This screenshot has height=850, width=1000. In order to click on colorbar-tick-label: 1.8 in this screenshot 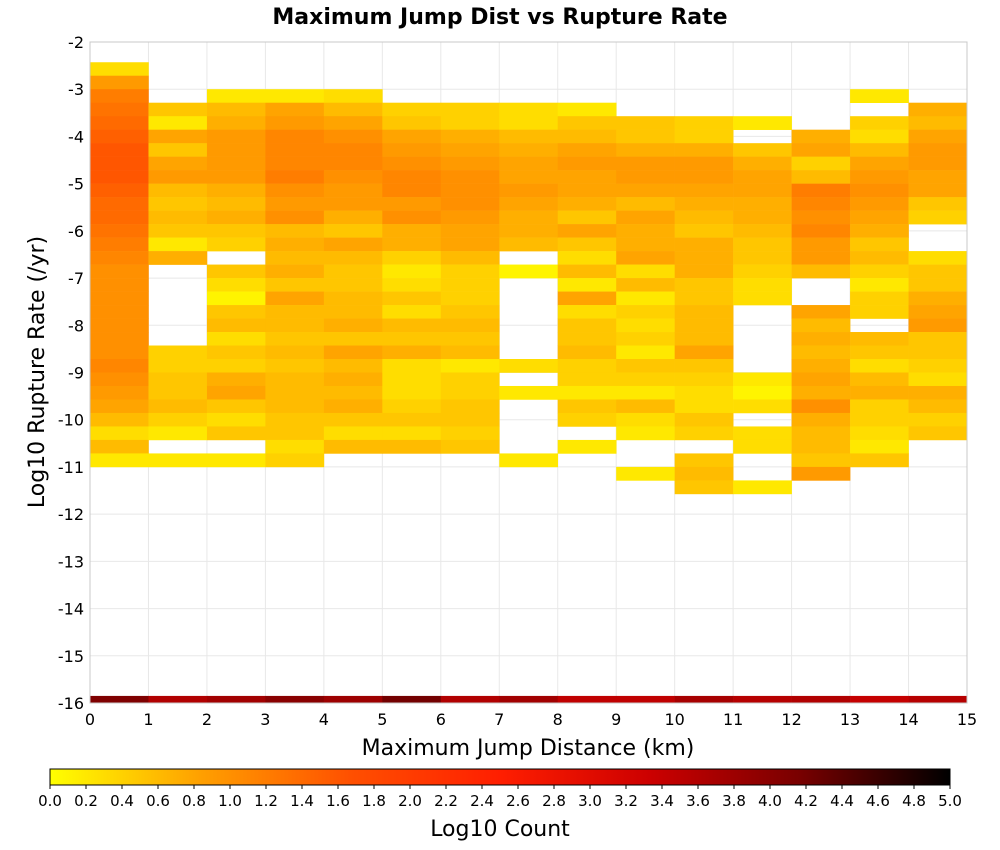, I will do `click(374, 801)`.